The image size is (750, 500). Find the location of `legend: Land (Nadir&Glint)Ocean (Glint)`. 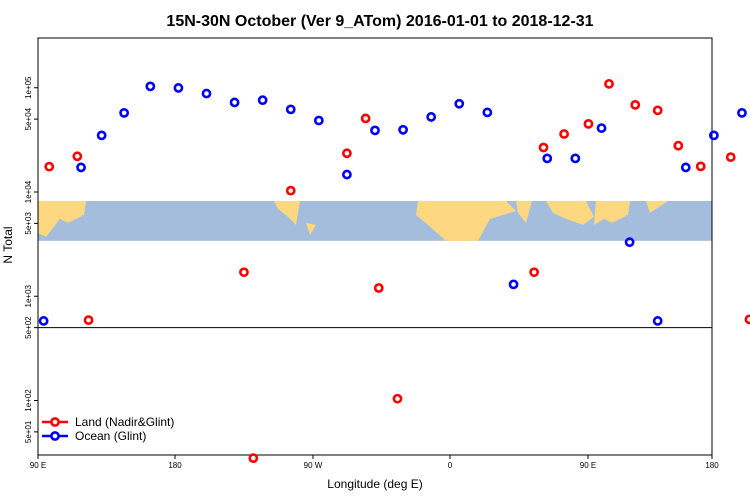

legend: Land (Nadir&Glint)Ocean (Glint) is located at coordinates (108, 429).